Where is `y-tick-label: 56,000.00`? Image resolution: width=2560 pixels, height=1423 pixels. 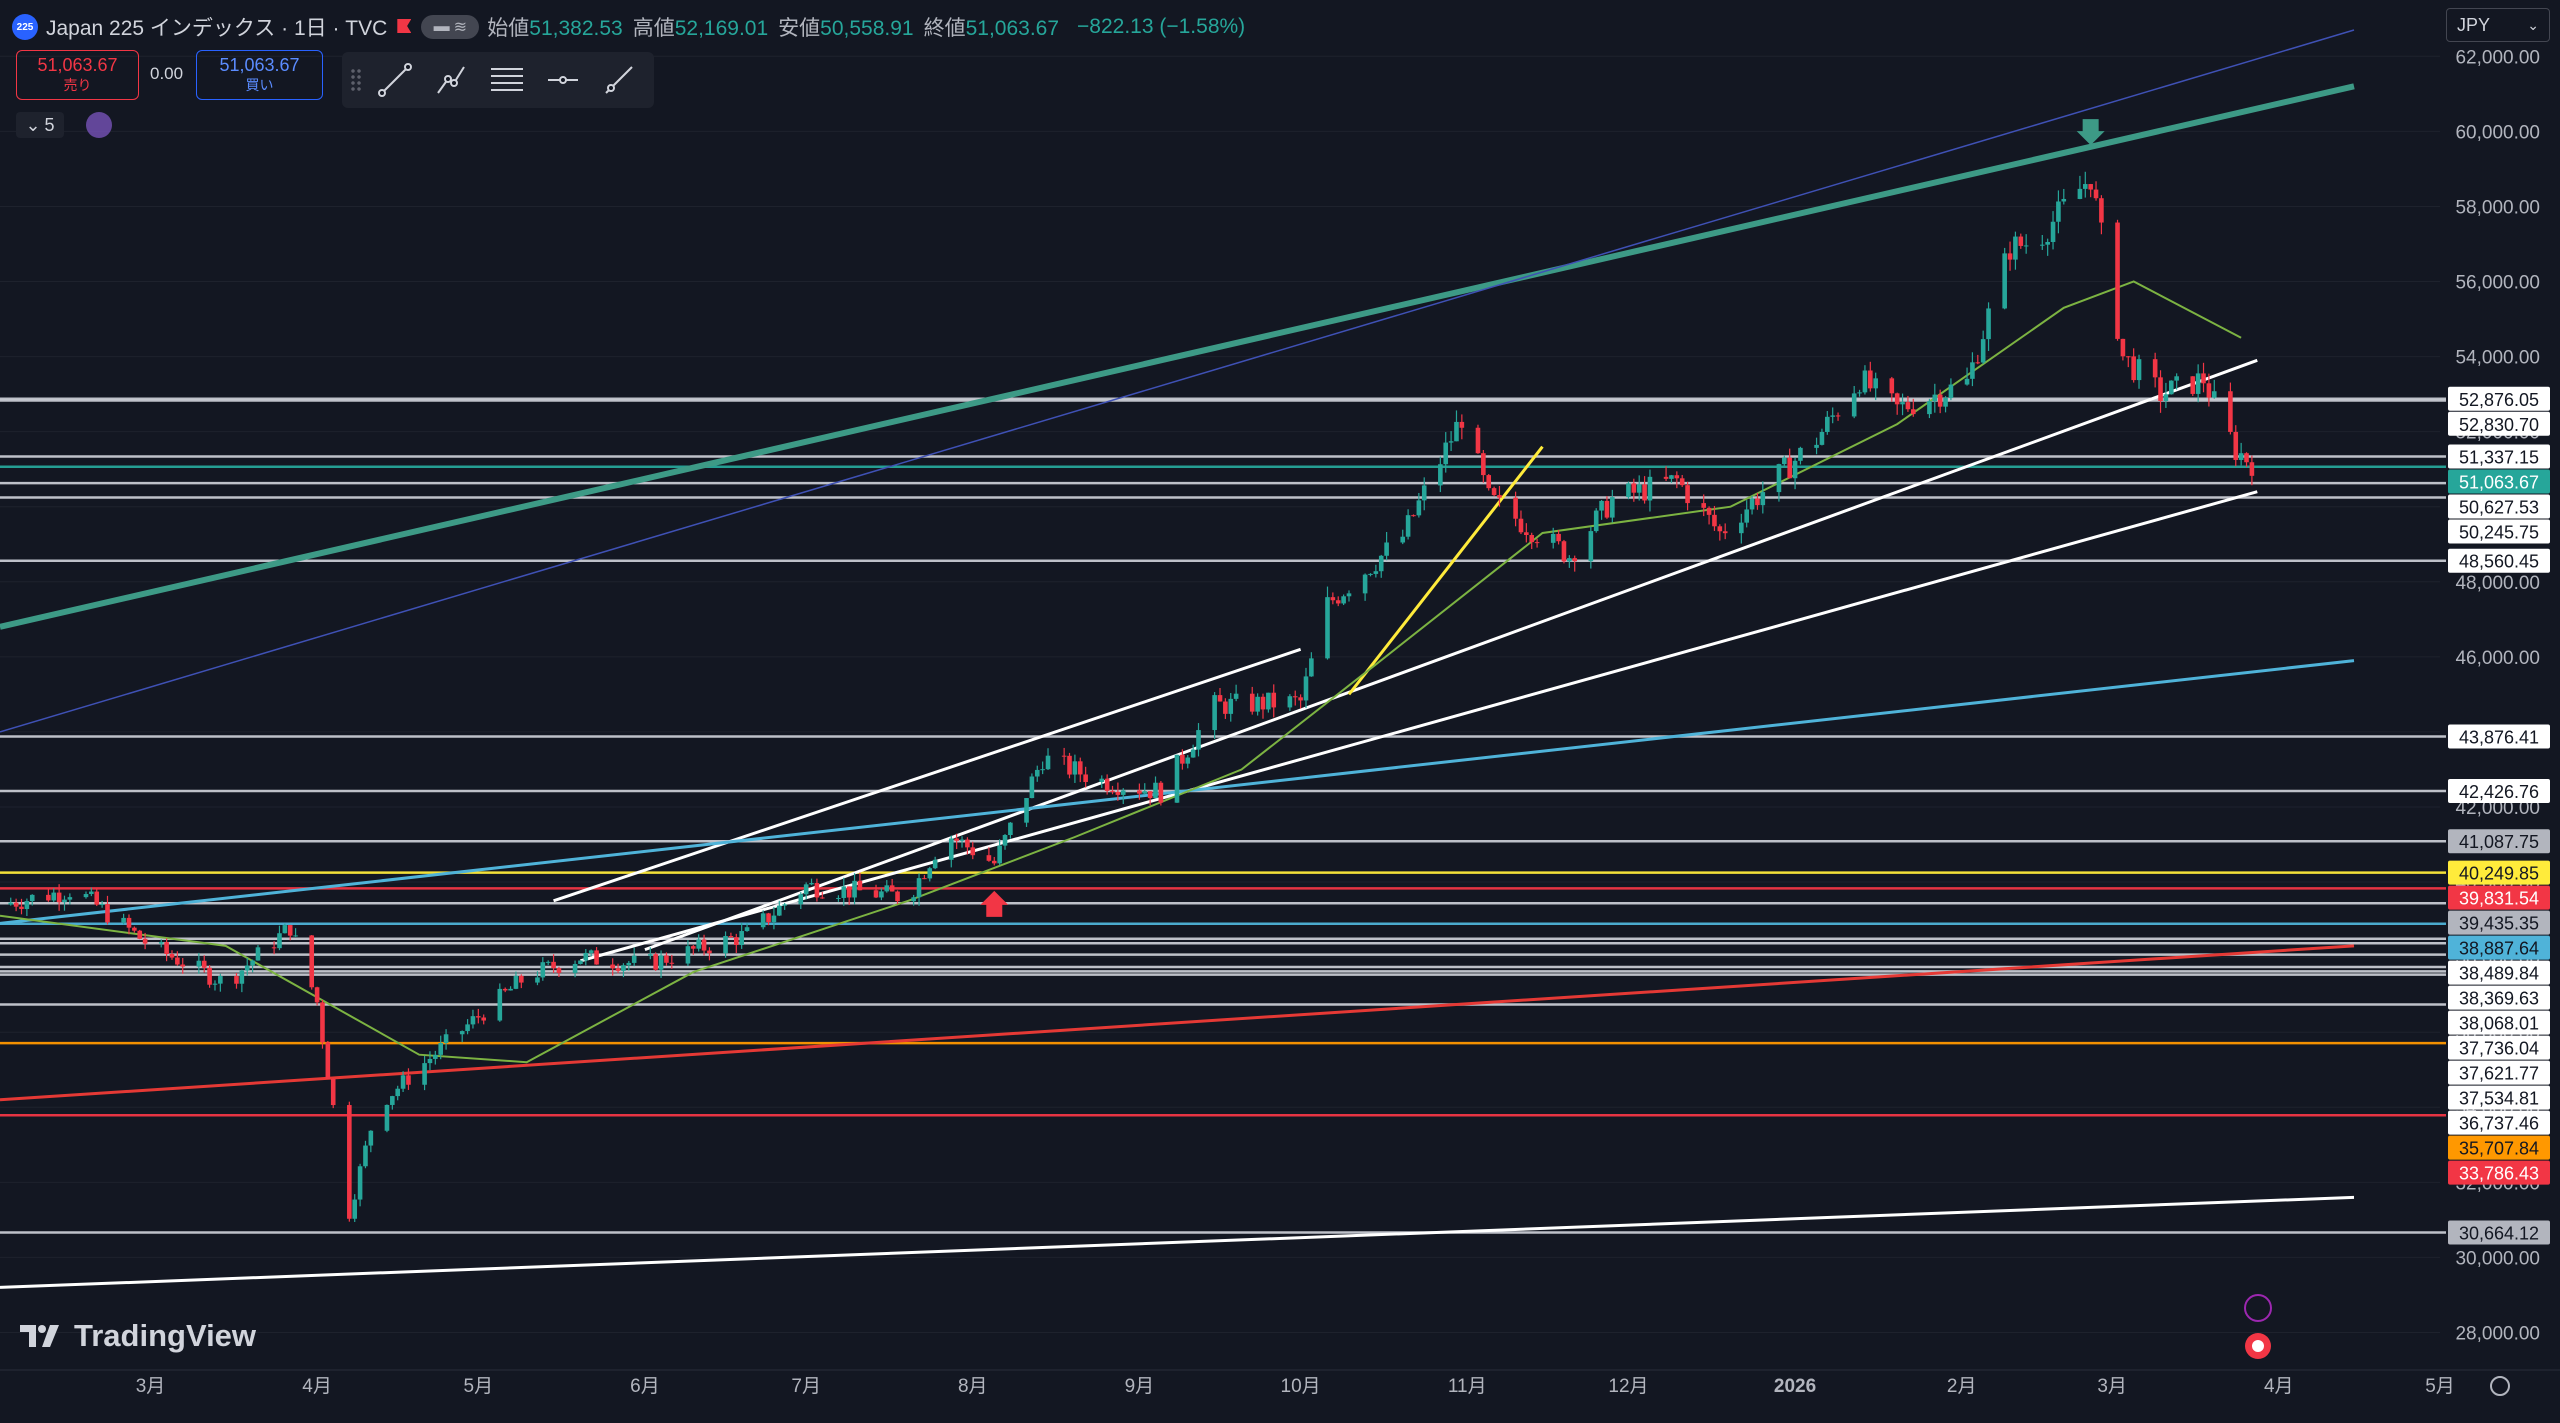 y-tick-label: 56,000.00 is located at coordinates (2497, 283).